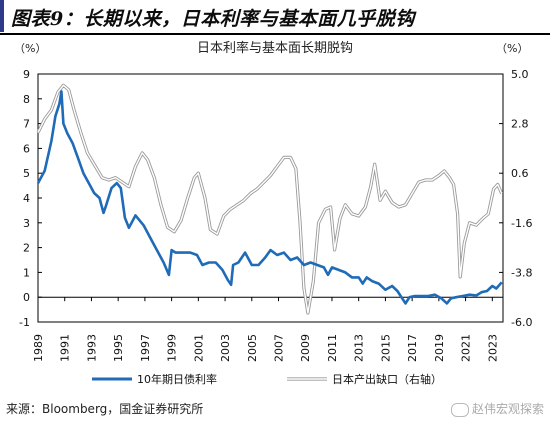 This screenshot has height=422, width=550. I want to click on legend: 10年期日债利率 日本产出缺口（右轴）, so click(267, 379).